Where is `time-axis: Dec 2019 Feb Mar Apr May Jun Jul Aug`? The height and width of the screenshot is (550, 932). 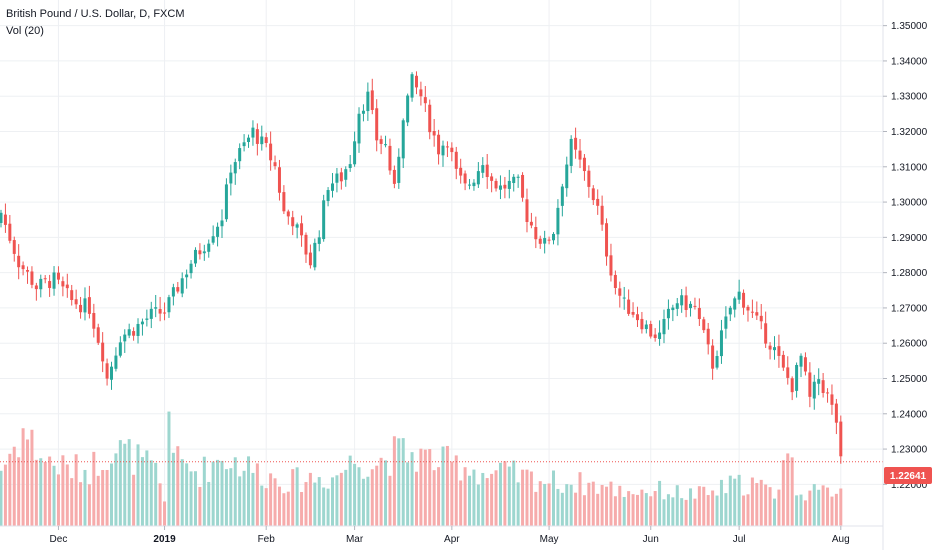
time-axis: Dec 2019 Feb Mar Apr May Jun Jul Aug is located at coordinates (441, 535).